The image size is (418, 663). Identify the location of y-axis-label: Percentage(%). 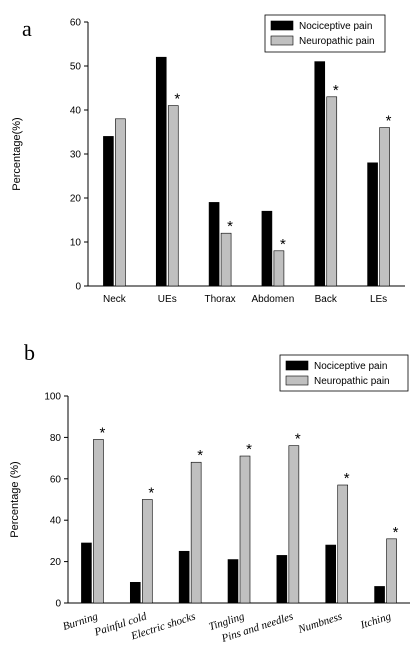
(17, 153).